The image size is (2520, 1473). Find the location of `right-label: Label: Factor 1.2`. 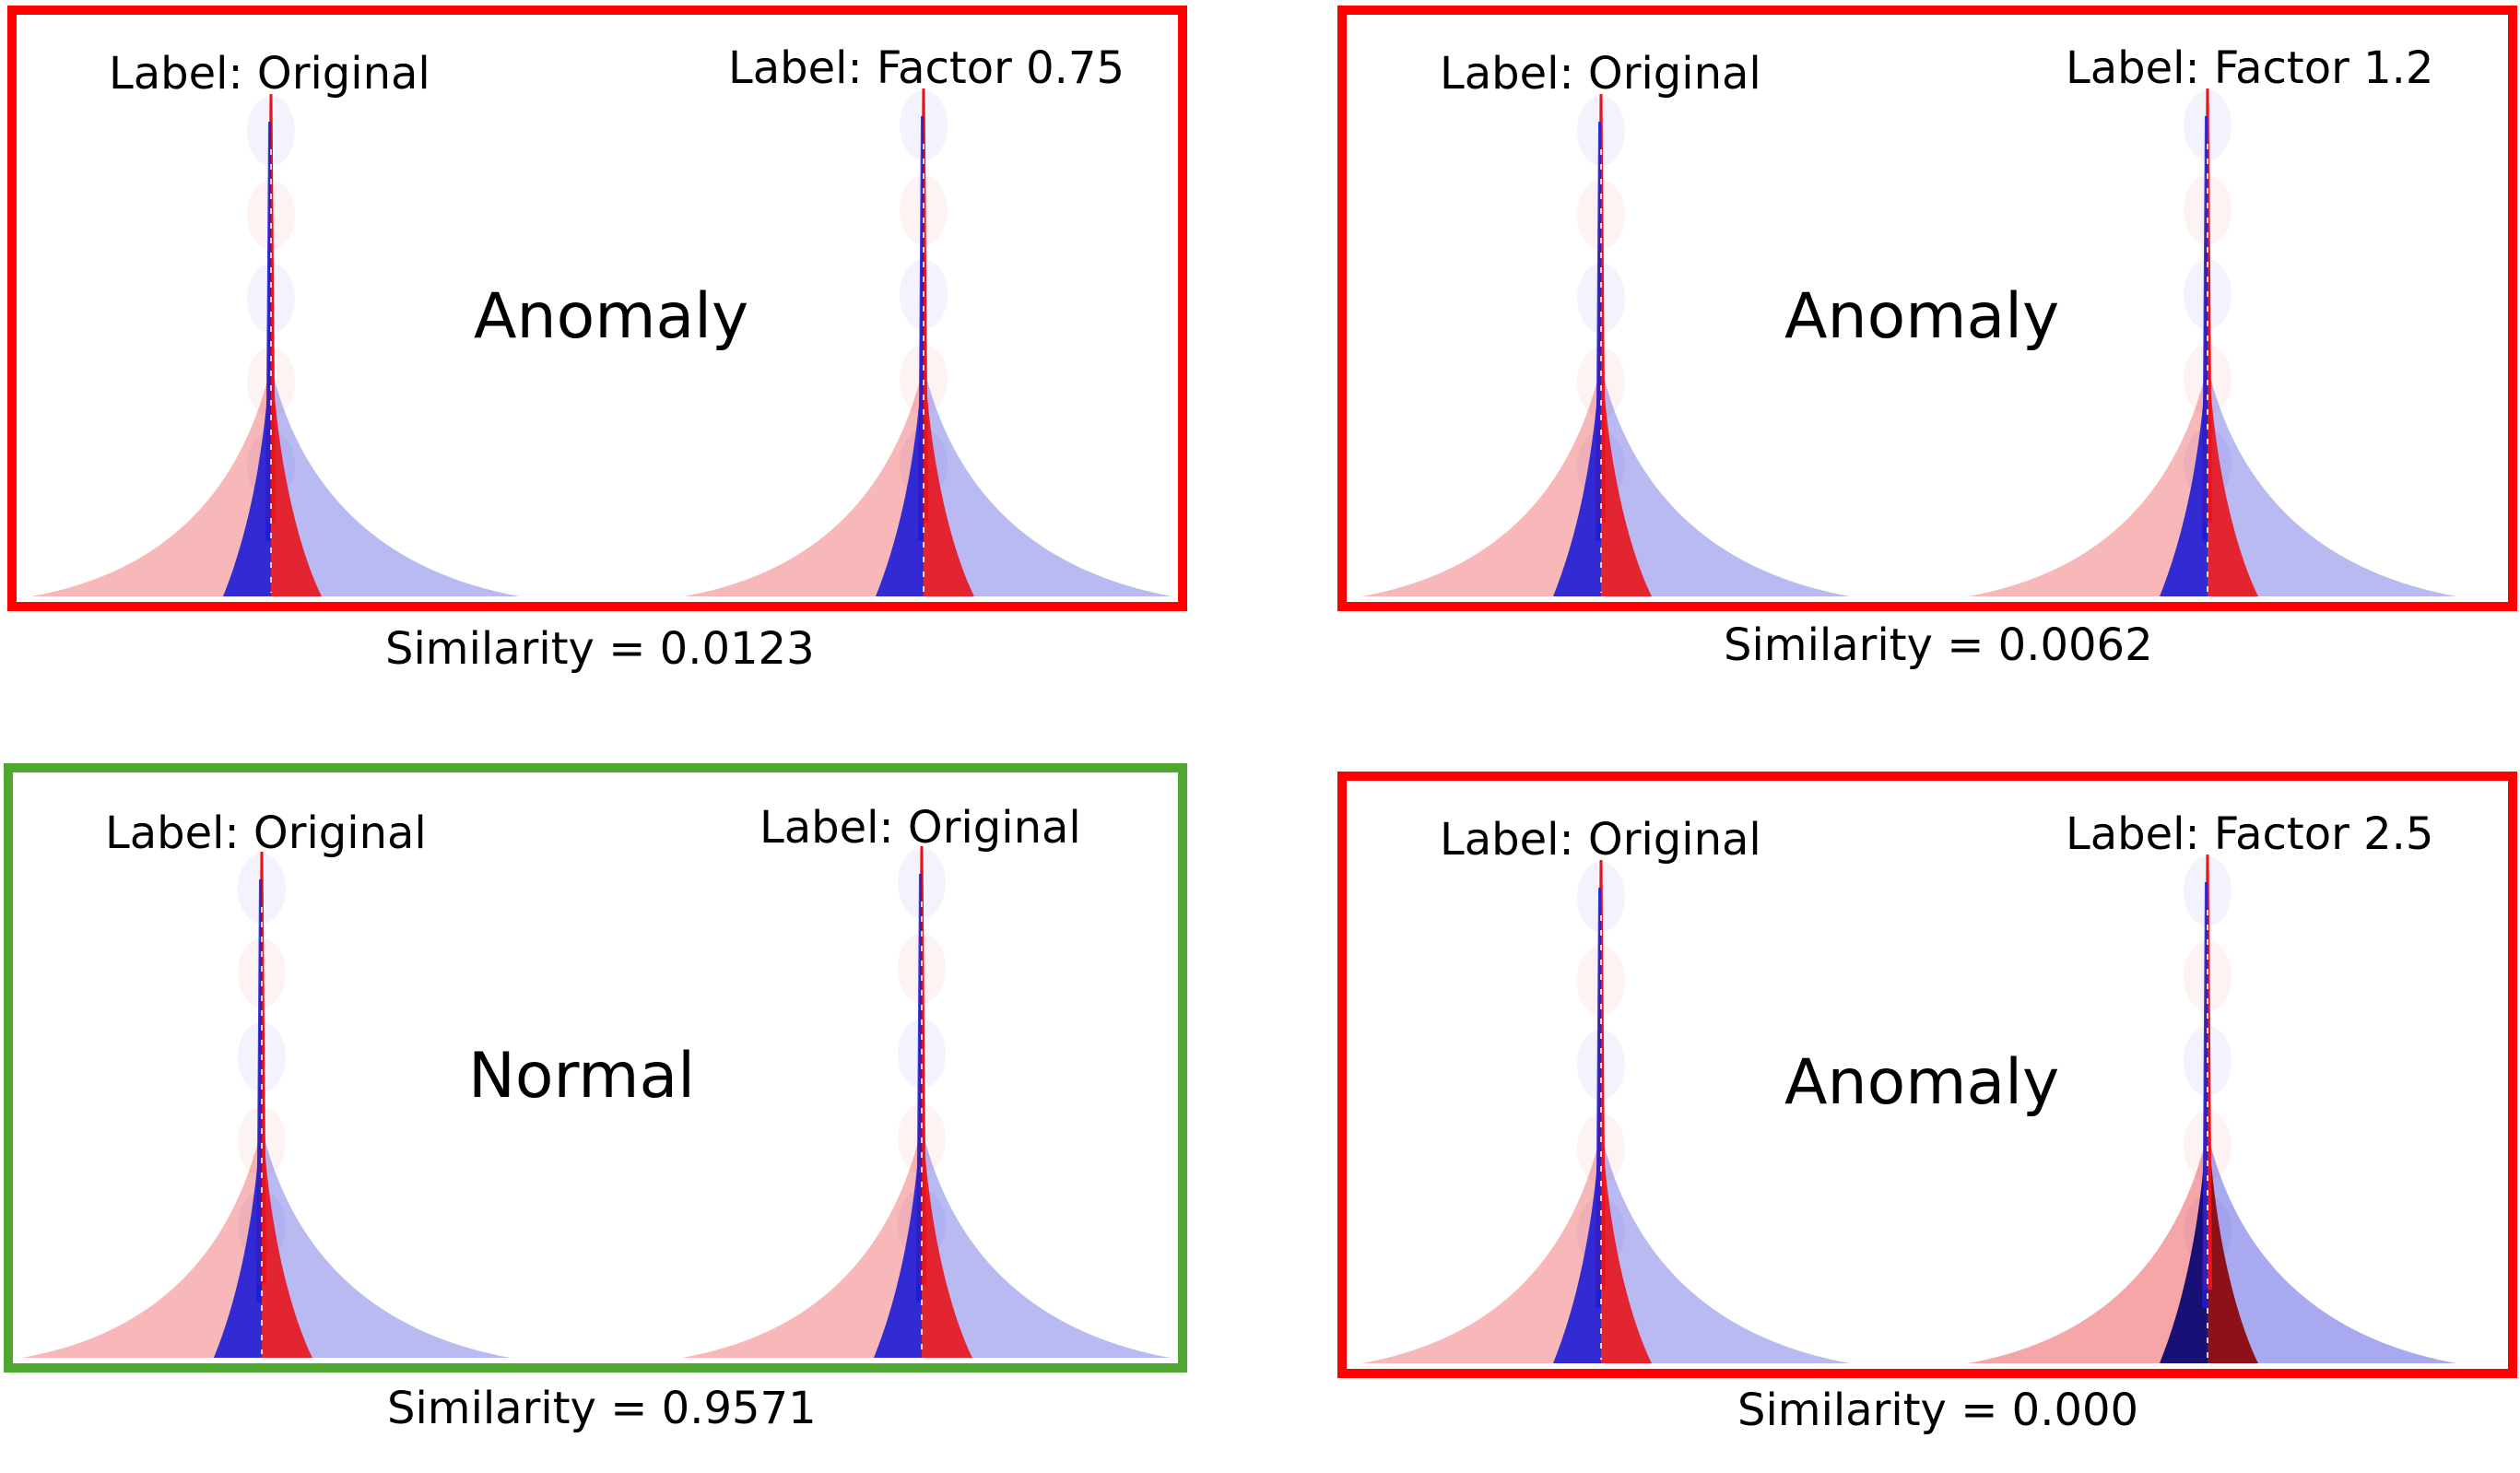

right-label: Label: Factor 1.2 is located at coordinates (2250, 68).